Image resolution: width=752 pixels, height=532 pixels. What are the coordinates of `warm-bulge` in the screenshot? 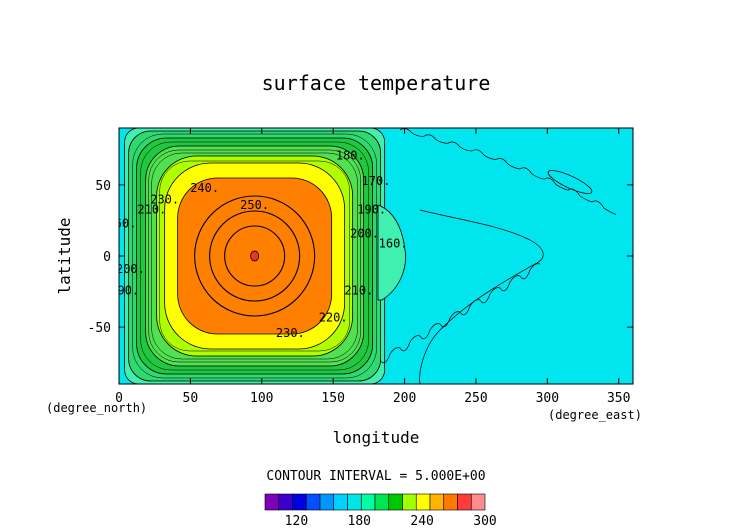 It's located at (391, 252).